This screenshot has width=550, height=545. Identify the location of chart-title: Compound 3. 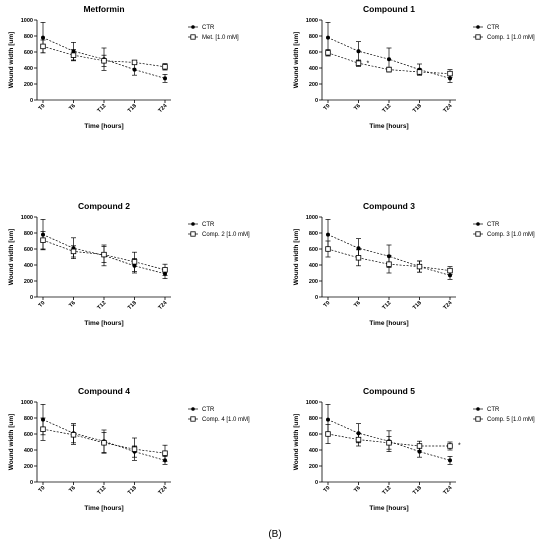
(389, 206).